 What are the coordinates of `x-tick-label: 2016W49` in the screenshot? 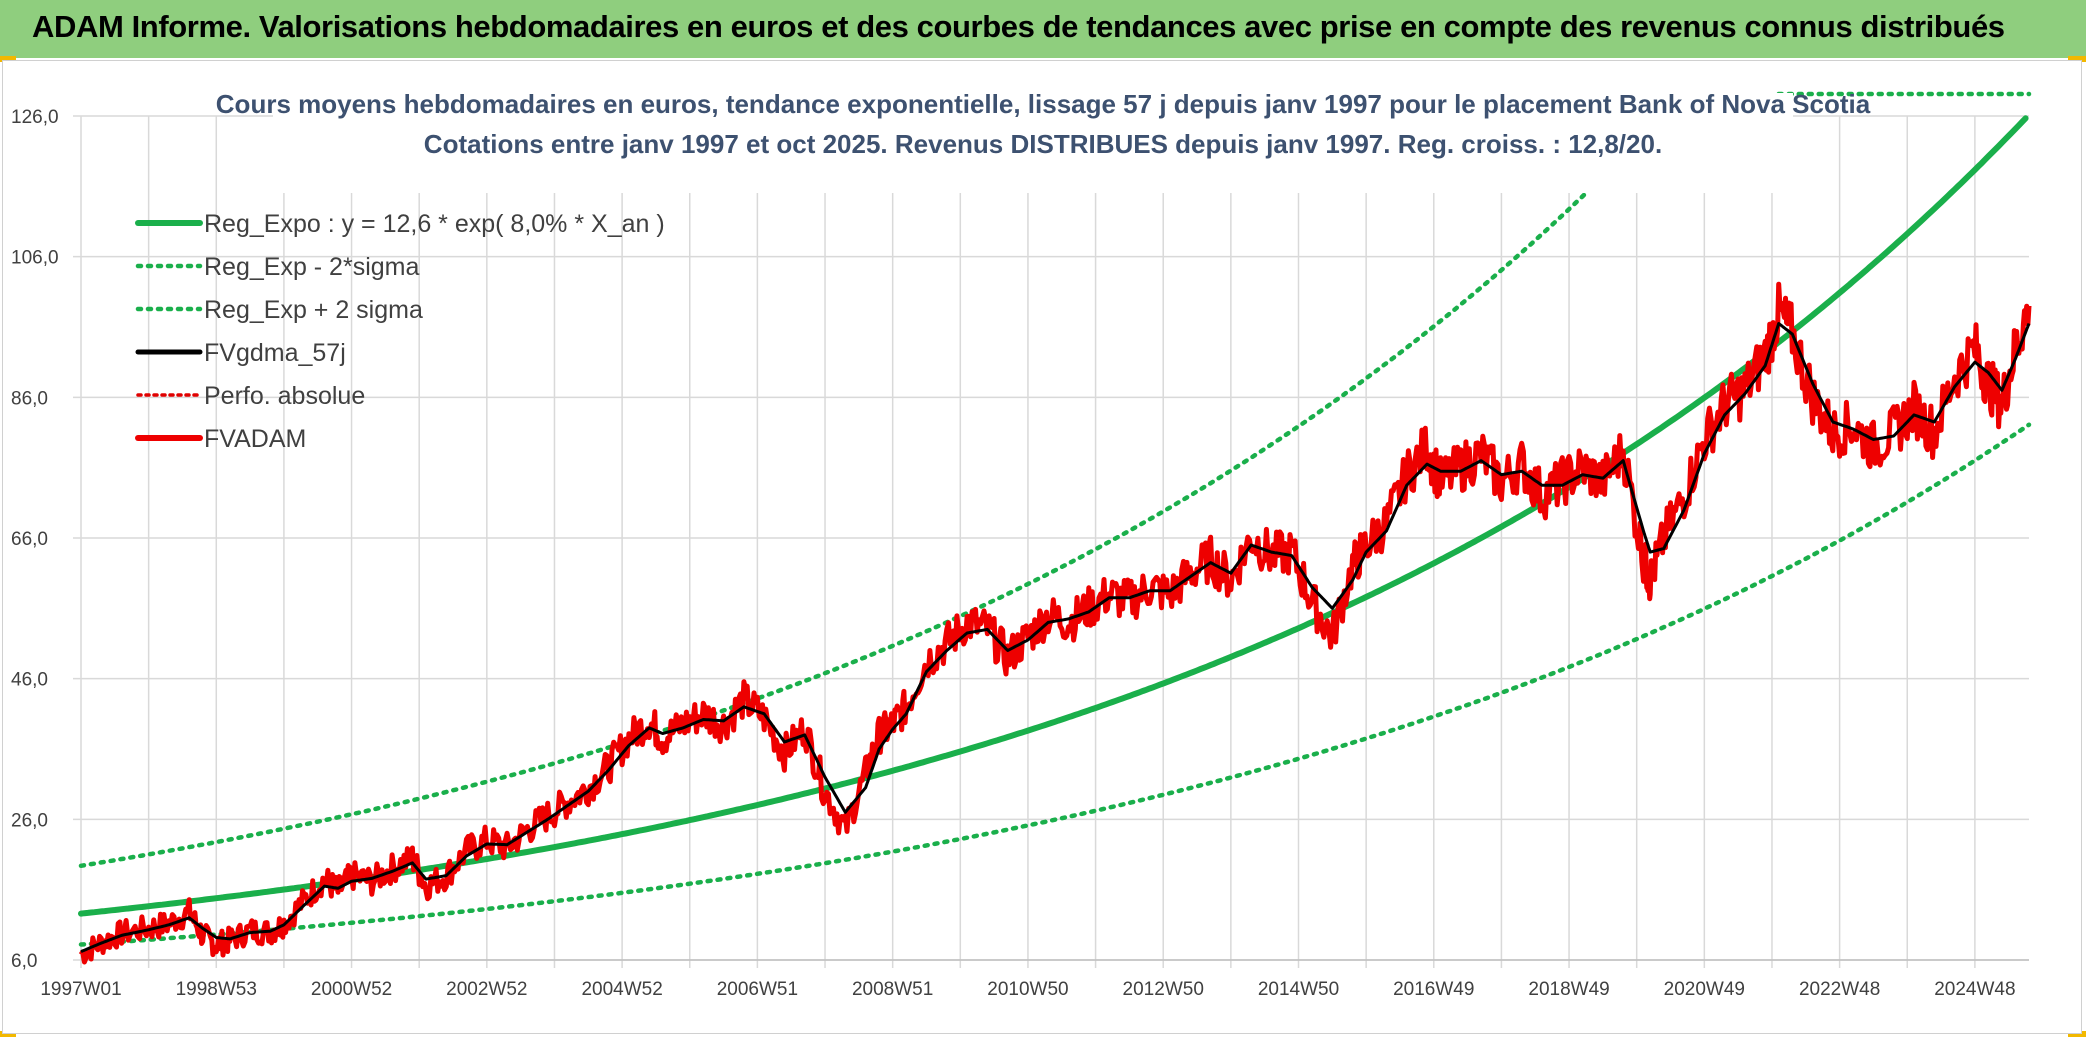 It's located at (1433, 989).